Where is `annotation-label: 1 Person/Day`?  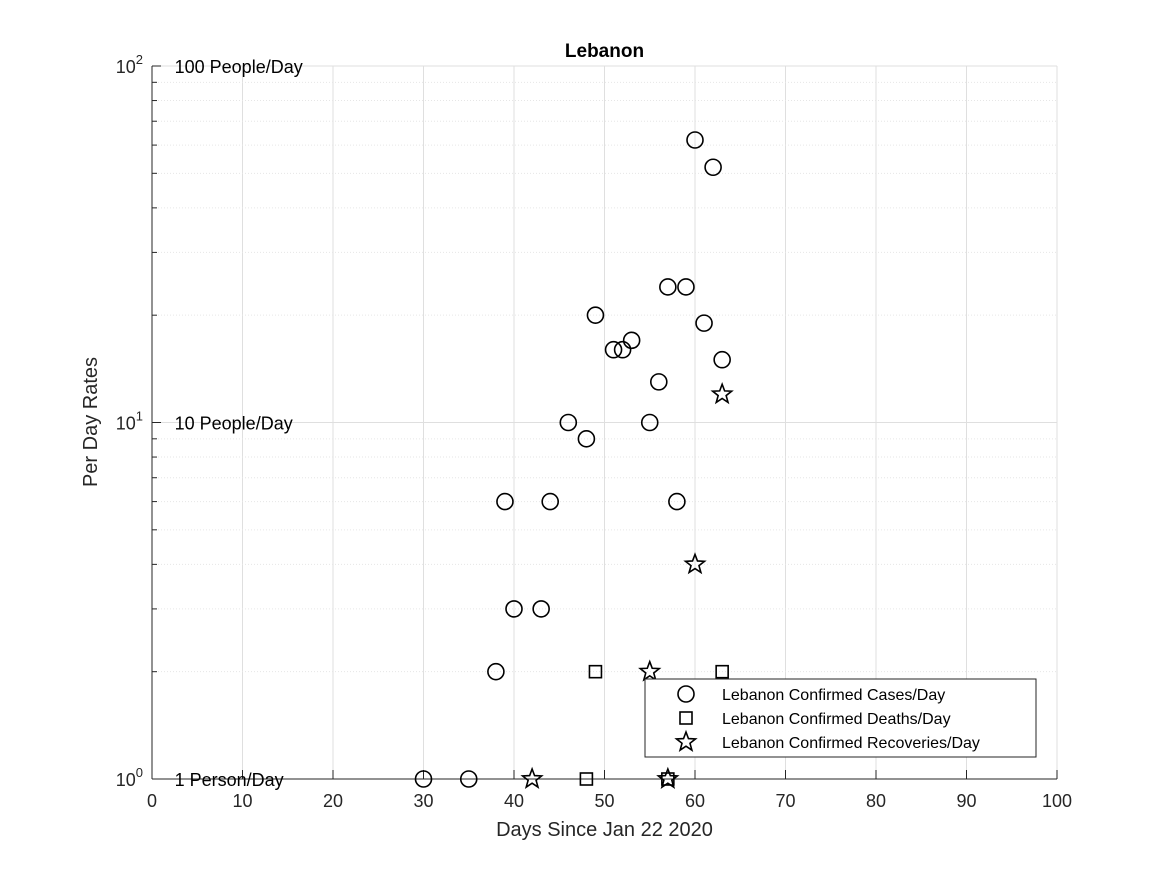
annotation-label: 1 Person/Day is located at coordinates (229, 780).